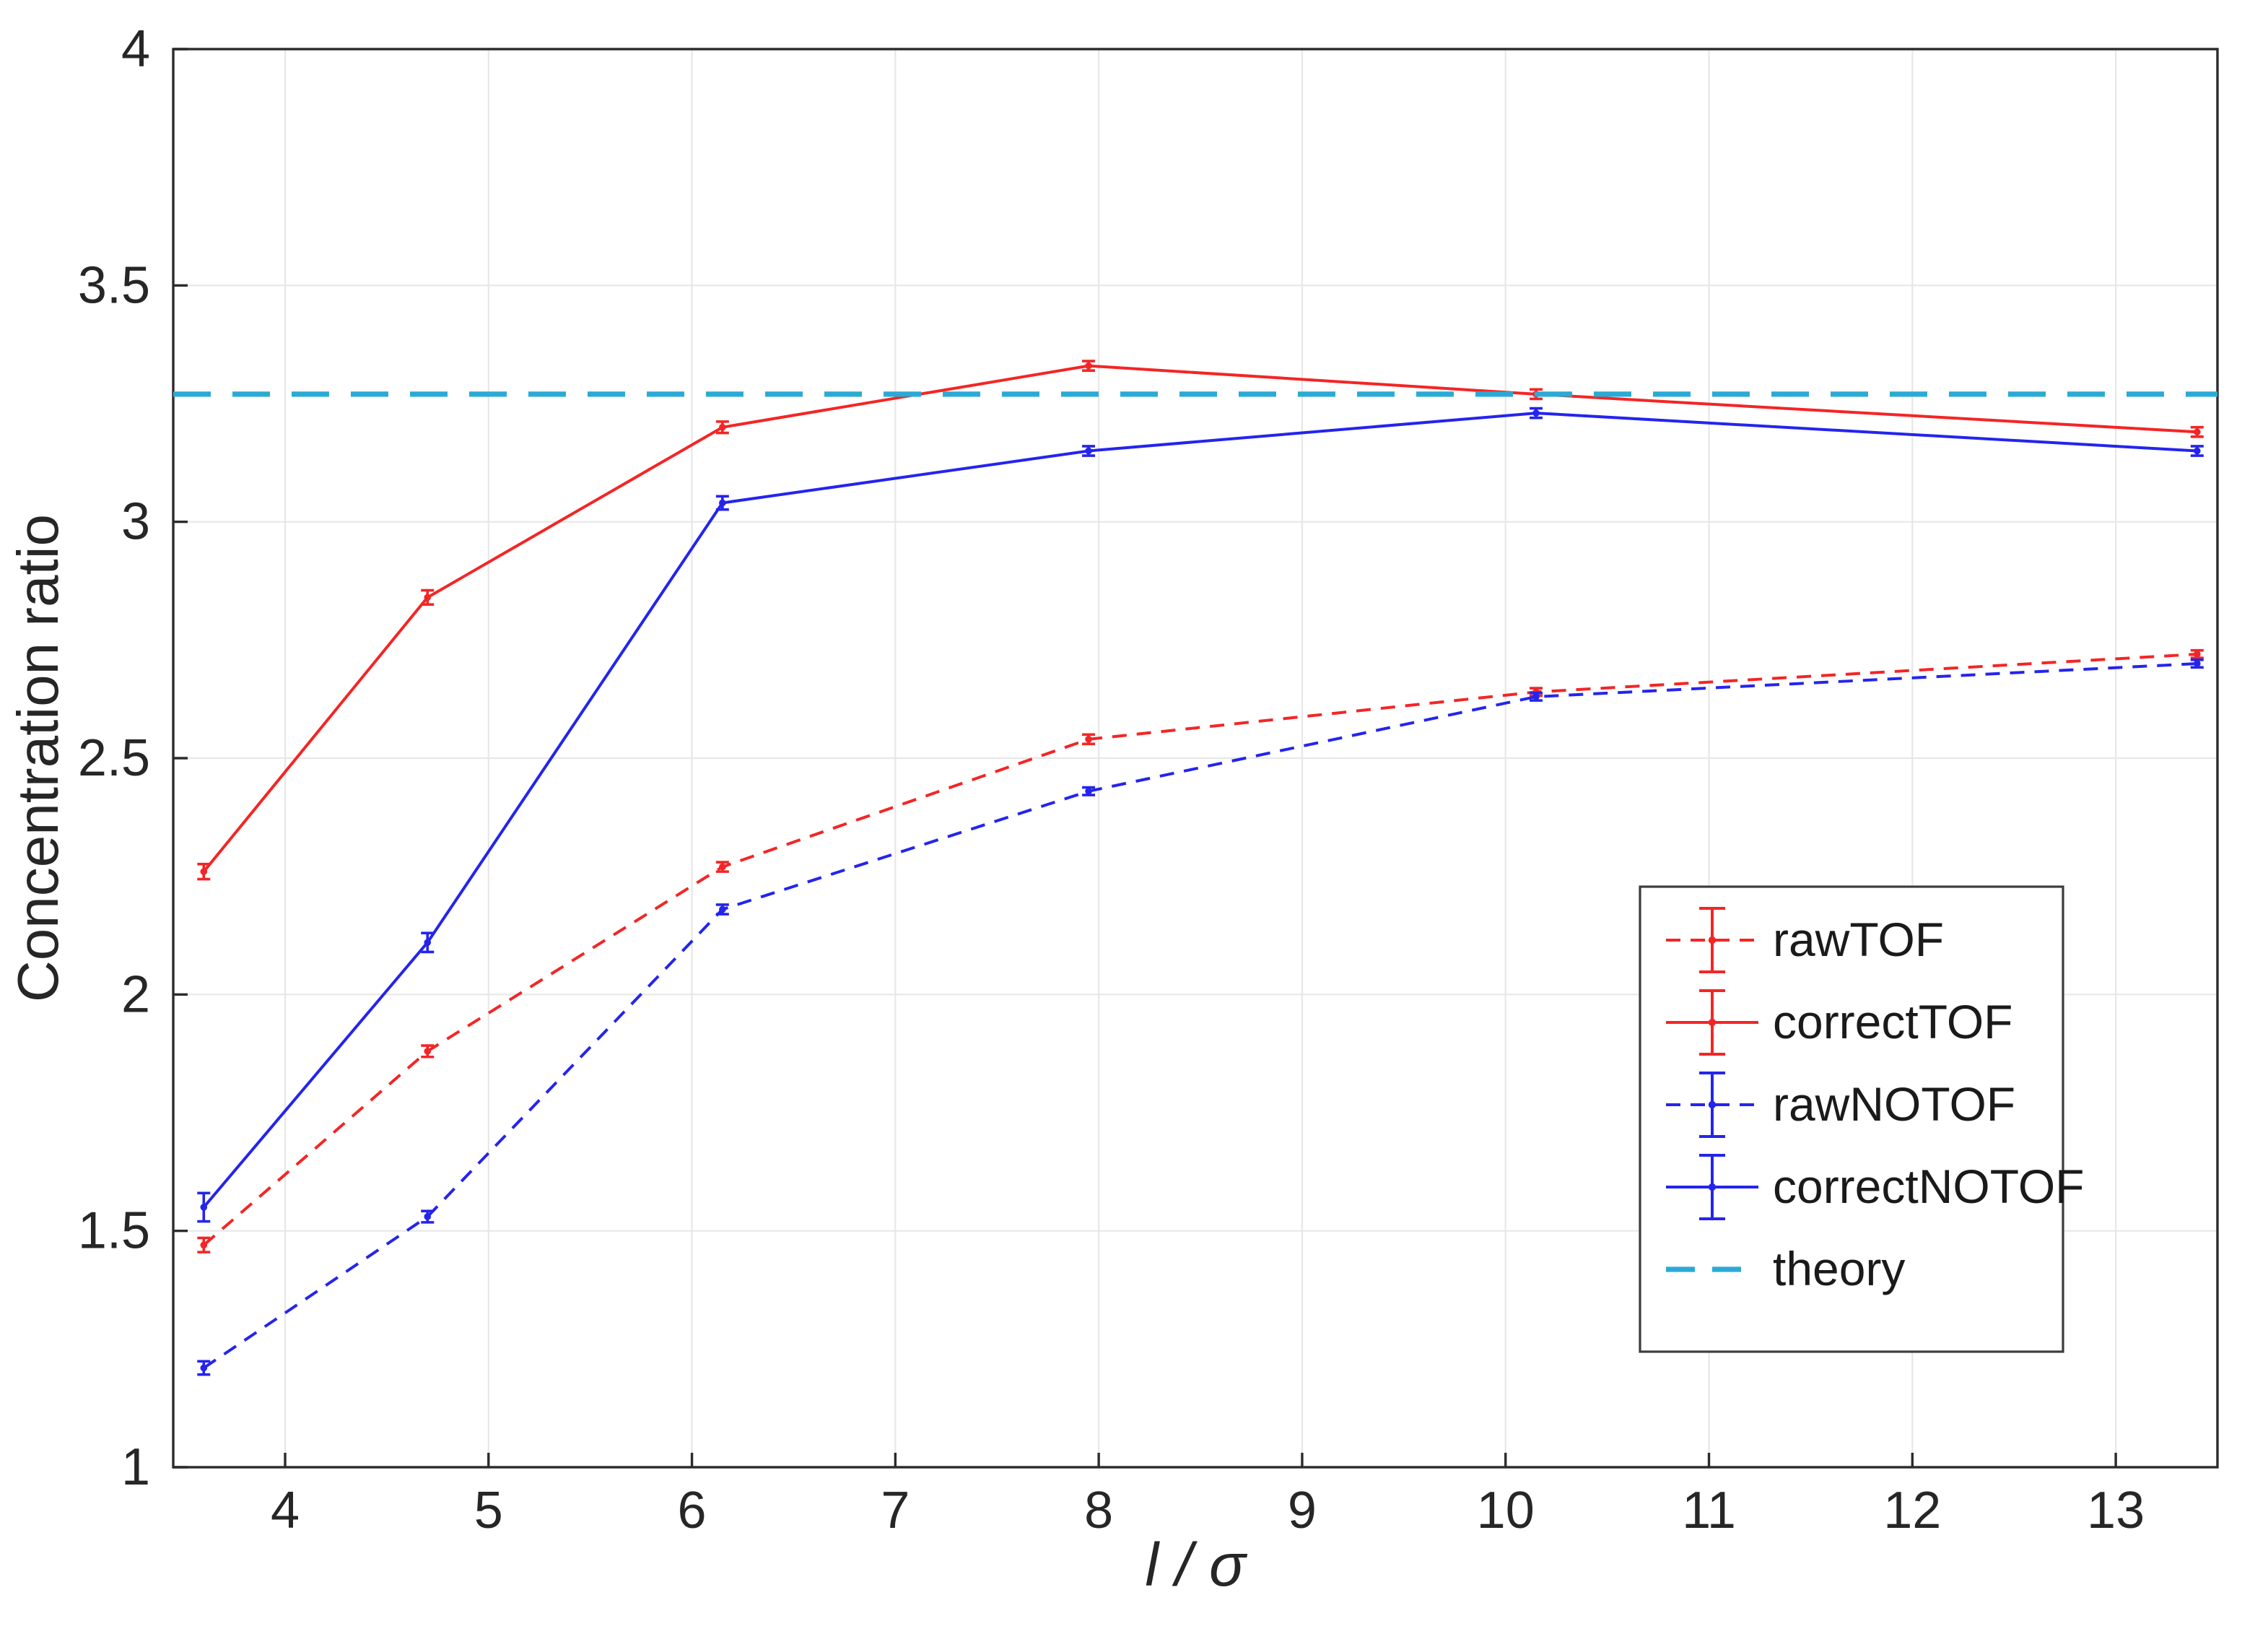 The height and width of the screenshot is (1647, 2268). Describe the element at coordinates (2116, 1510) in the screenshot. I see `x-tick-label: 13` at that location.